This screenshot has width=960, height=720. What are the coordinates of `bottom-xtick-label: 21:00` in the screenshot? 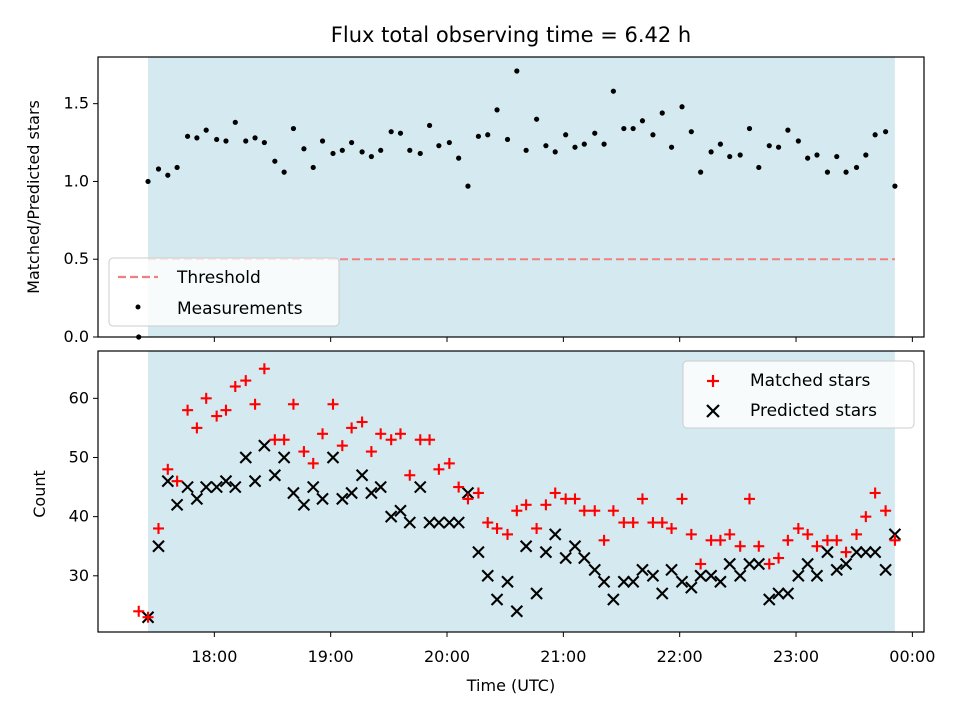 It's located at (563, 656).